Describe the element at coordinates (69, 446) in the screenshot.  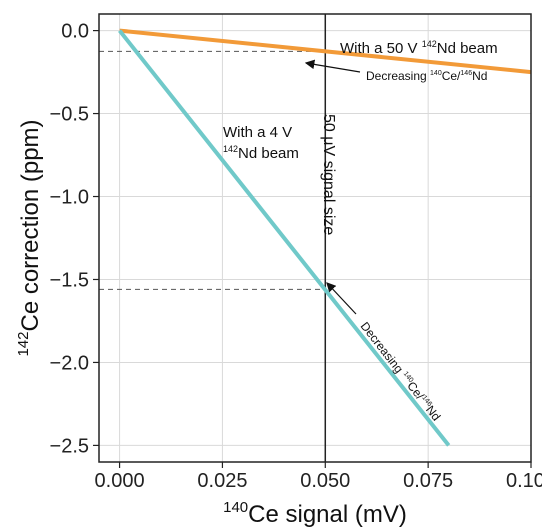
I see `y-tick-label: −2.5` at that location.